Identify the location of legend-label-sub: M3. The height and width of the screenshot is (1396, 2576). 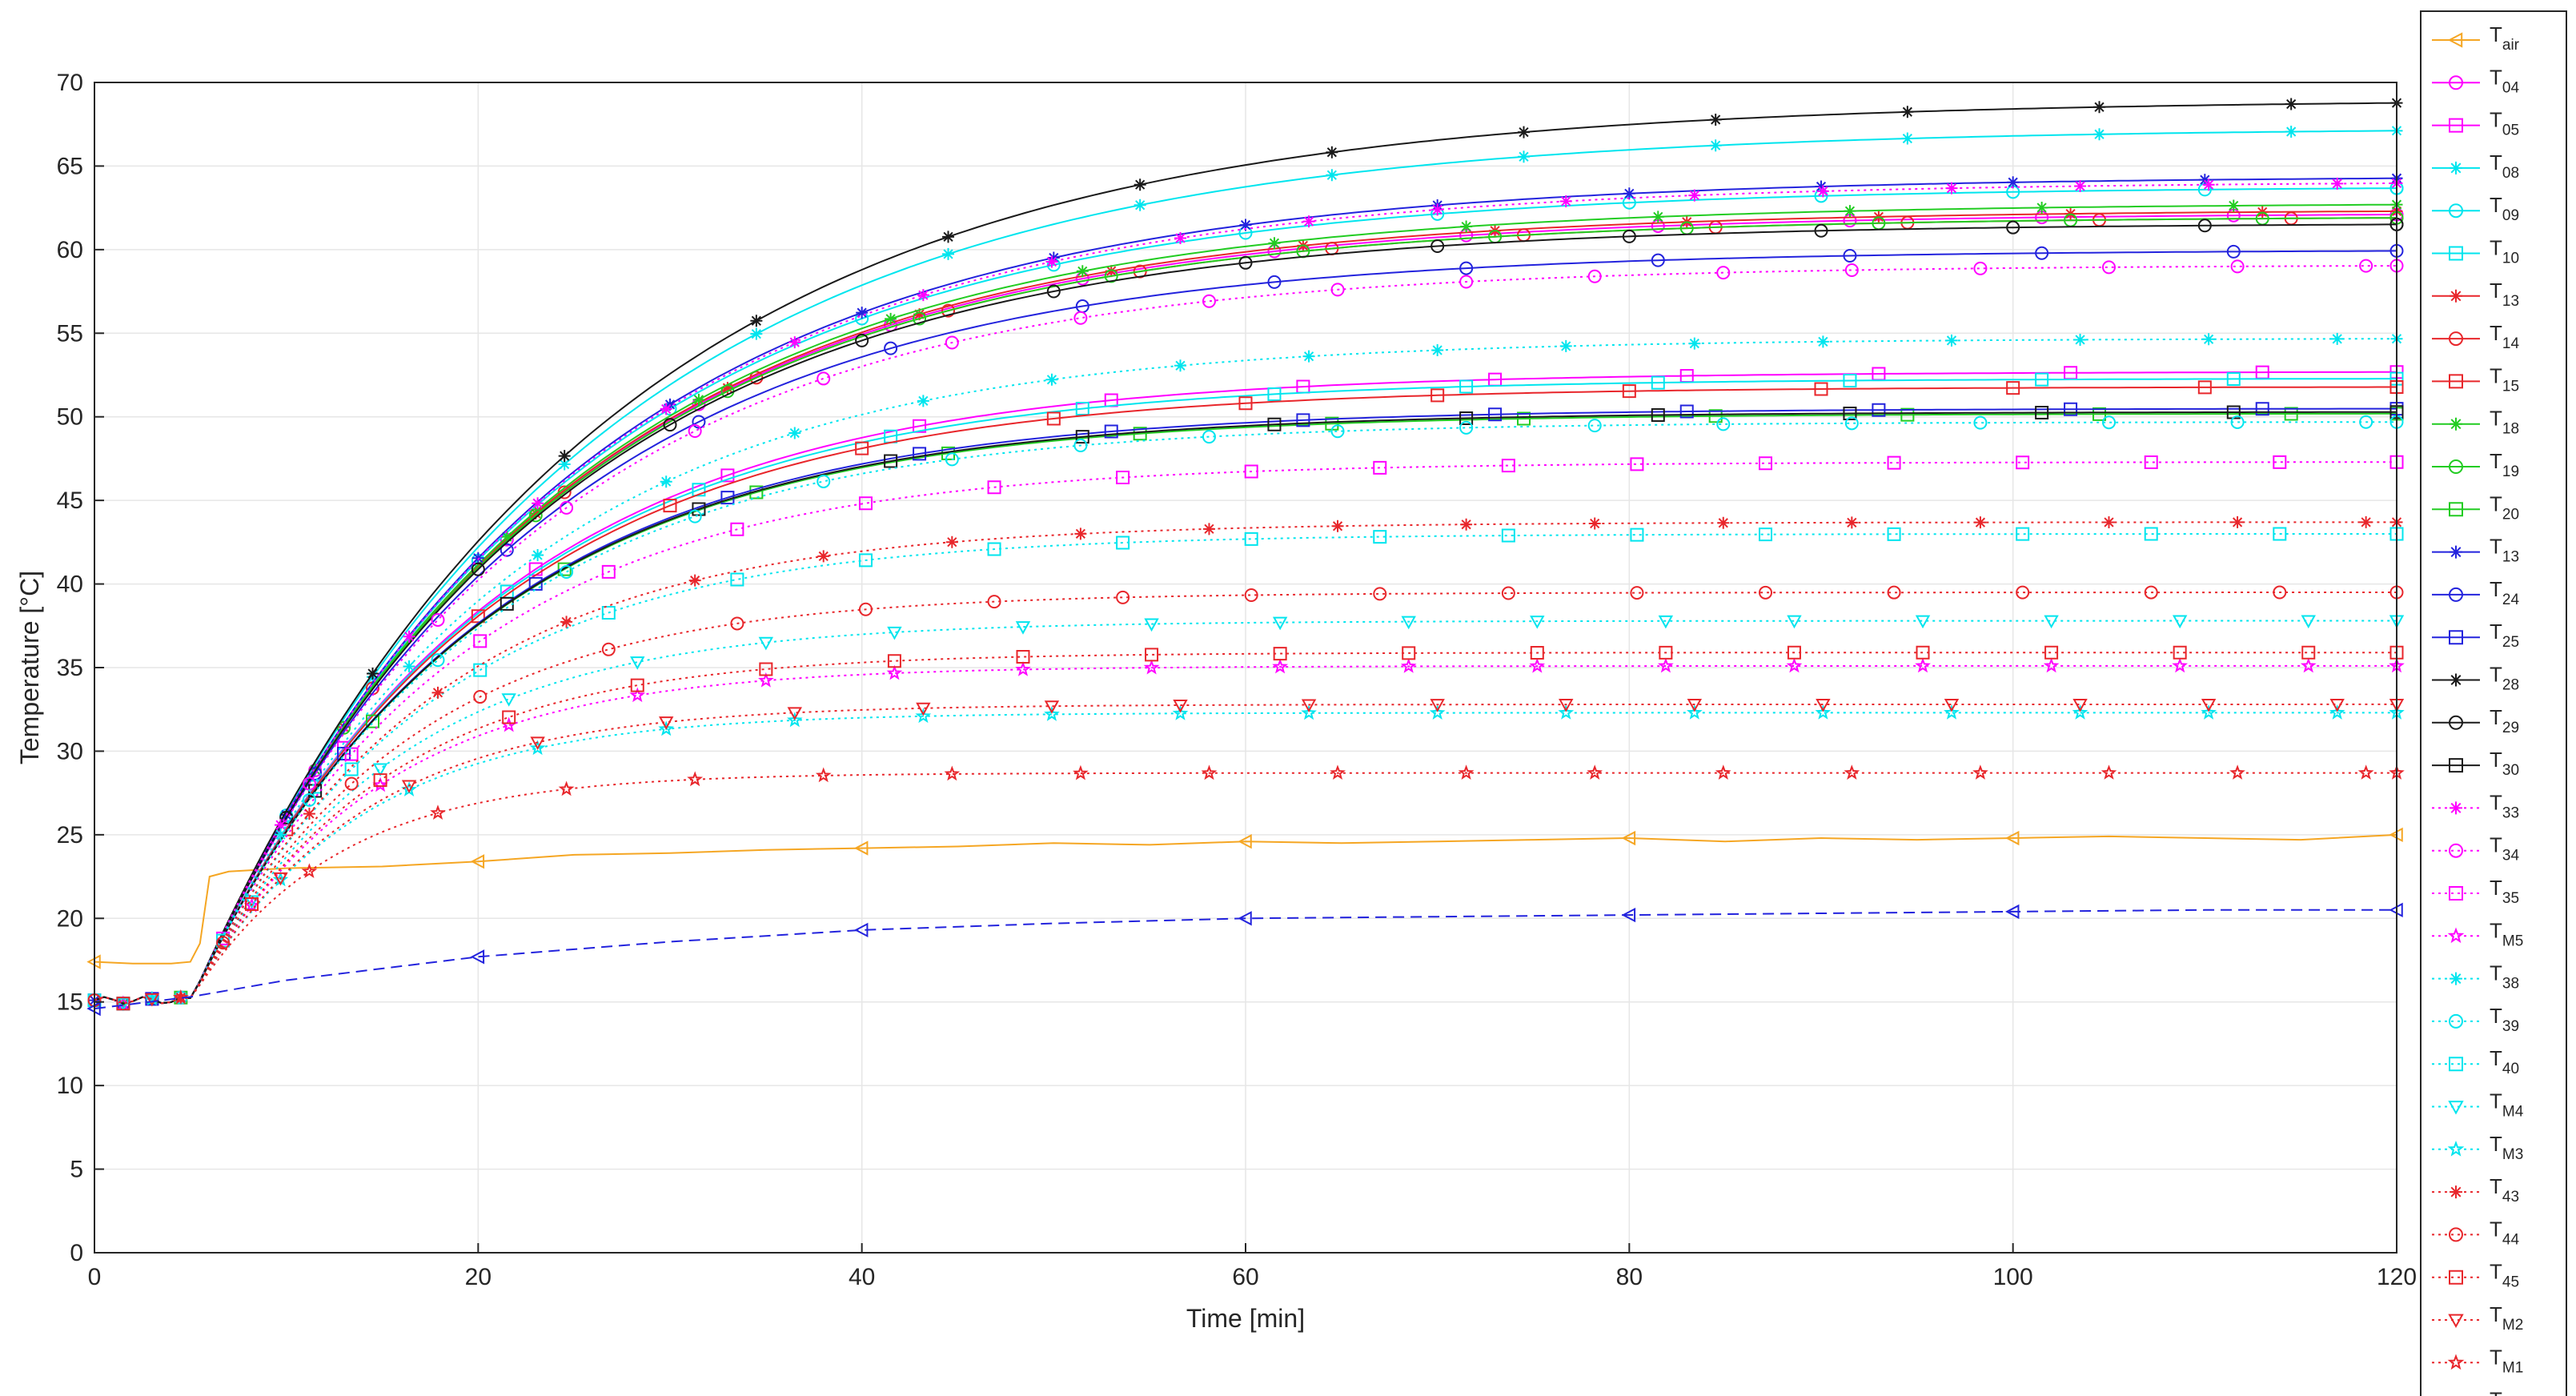
(2513, 1154).